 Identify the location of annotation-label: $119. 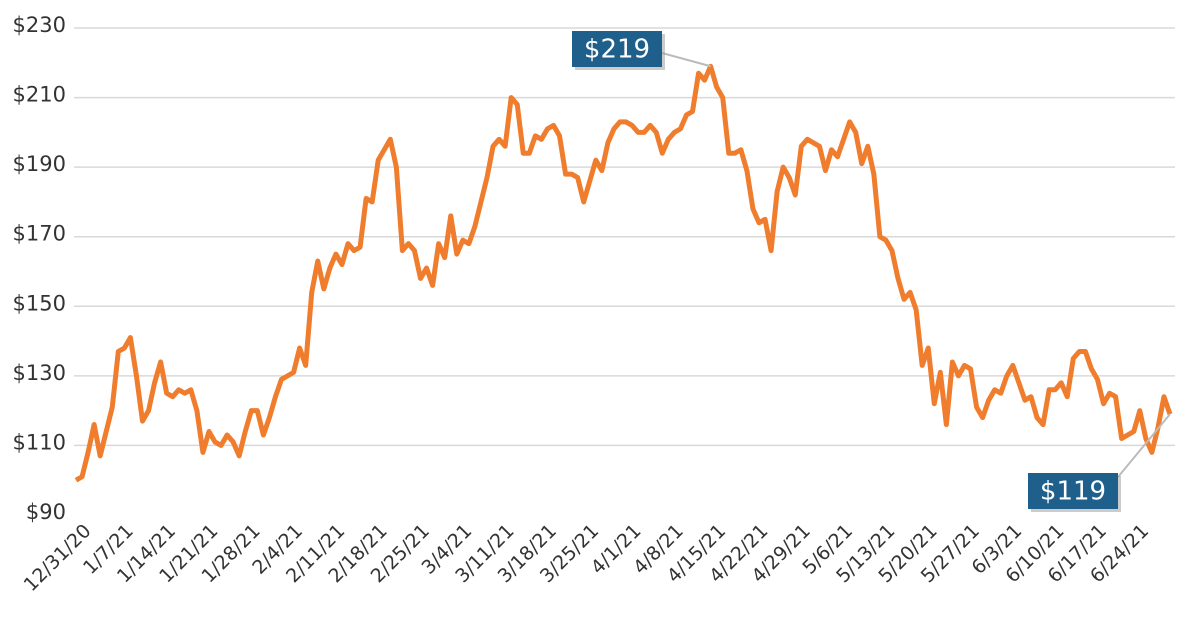
(1073, 492).